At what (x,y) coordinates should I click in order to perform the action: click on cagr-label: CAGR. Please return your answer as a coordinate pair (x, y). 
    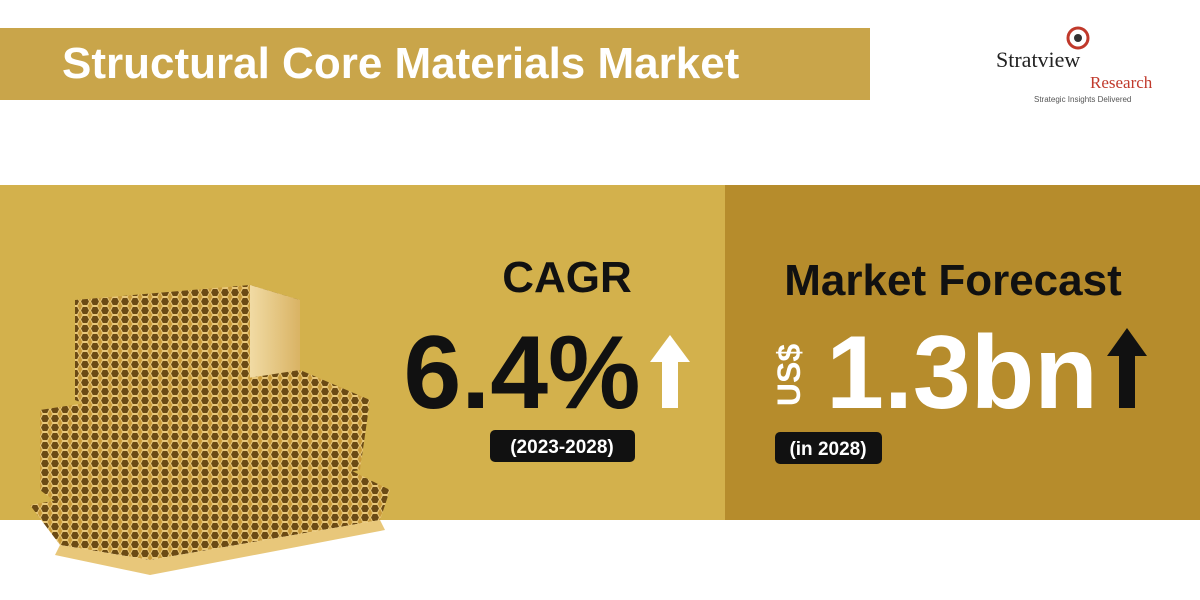
    Looking at the image, I should click on (567, 277).